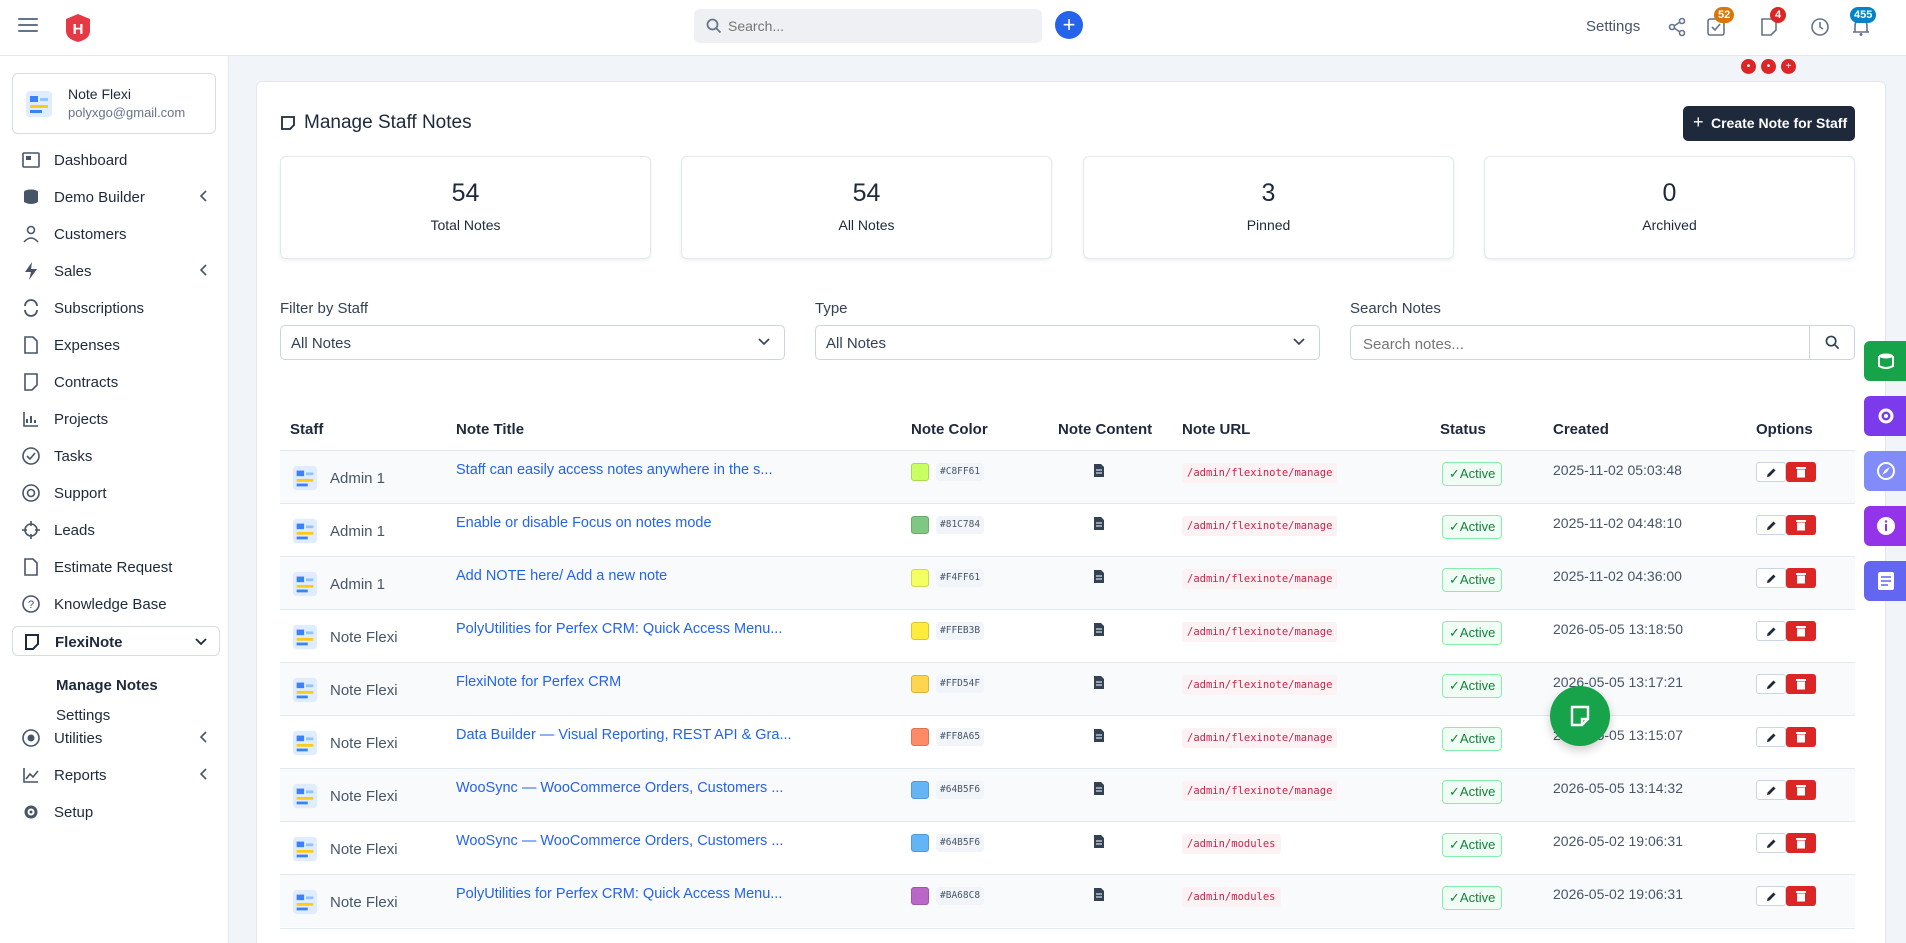  I want to click on minimize-panel-icon: •, so click(1768, 66).